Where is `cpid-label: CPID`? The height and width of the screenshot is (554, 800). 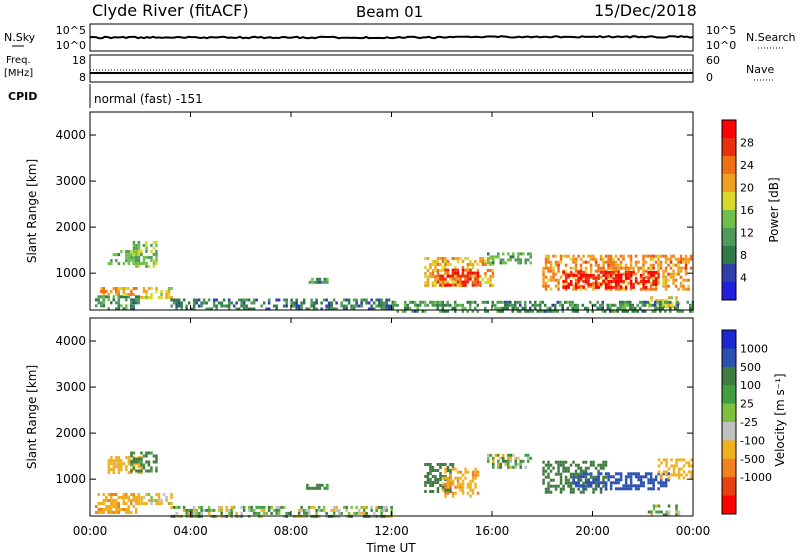 cpid-label: CPID is located at coordinates (22, 96).